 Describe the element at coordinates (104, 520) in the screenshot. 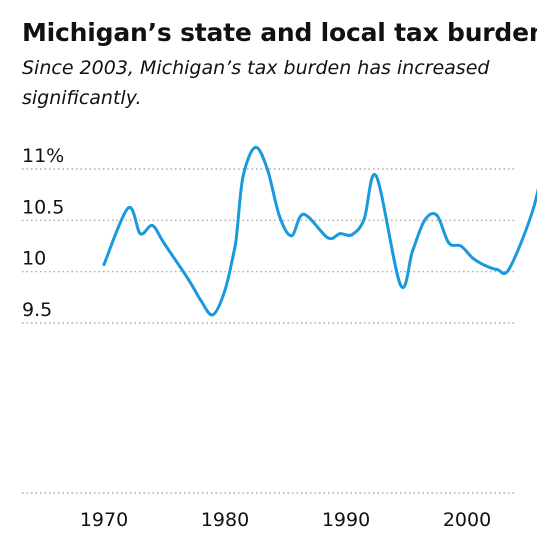

I see `x-tick-label: 1970` at that location.